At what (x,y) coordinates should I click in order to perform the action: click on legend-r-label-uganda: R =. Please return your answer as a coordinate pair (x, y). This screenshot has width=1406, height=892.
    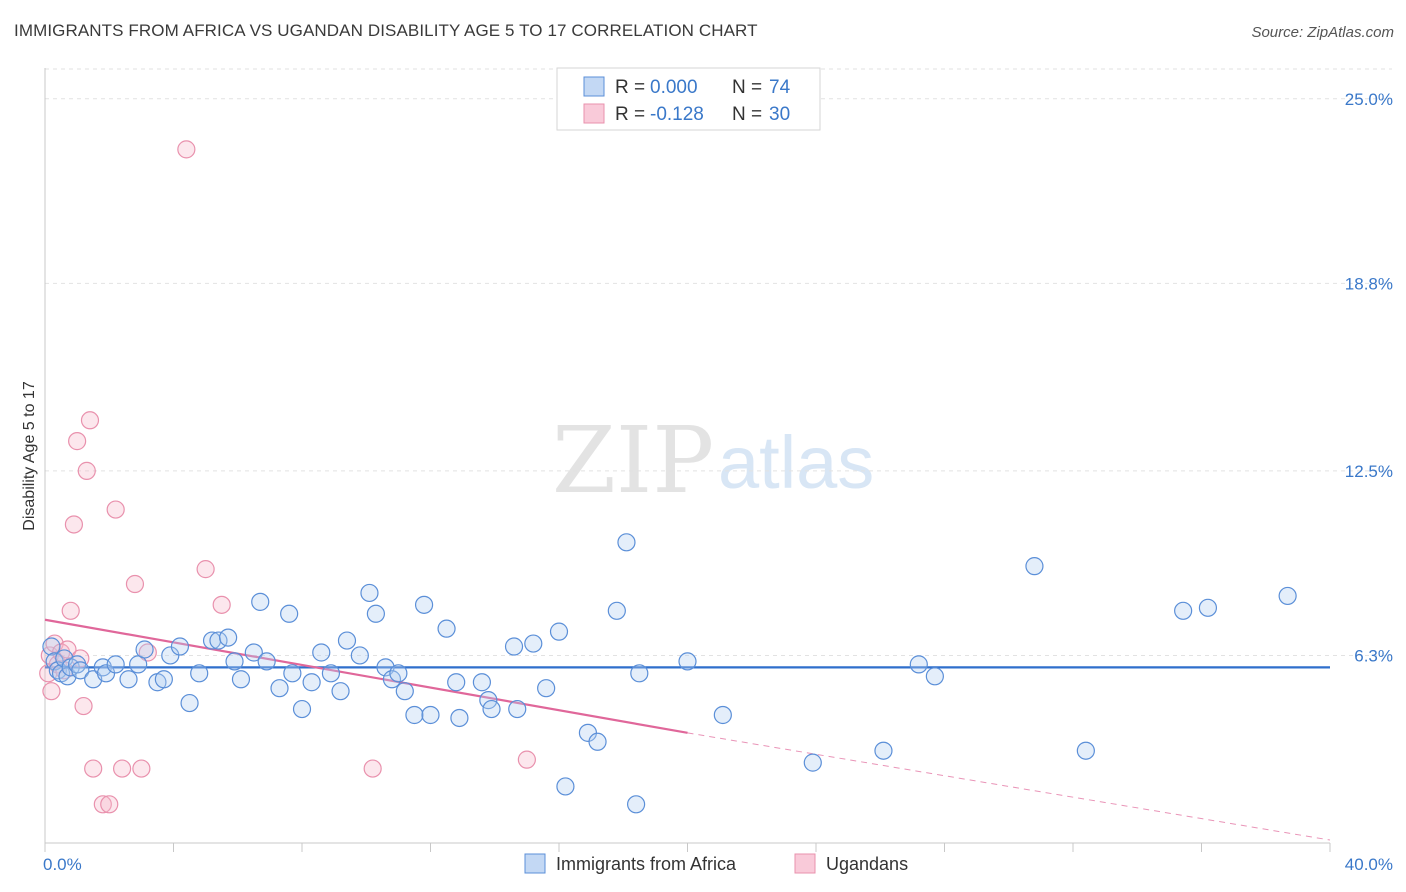
    Looking at the image, I should click on (630, 114).